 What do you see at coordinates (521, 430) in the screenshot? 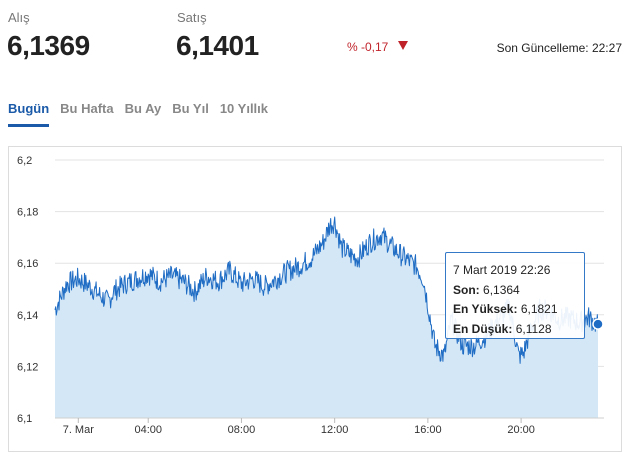
I see `x-tick-label: 20:00` at bounding box center [521, 430].